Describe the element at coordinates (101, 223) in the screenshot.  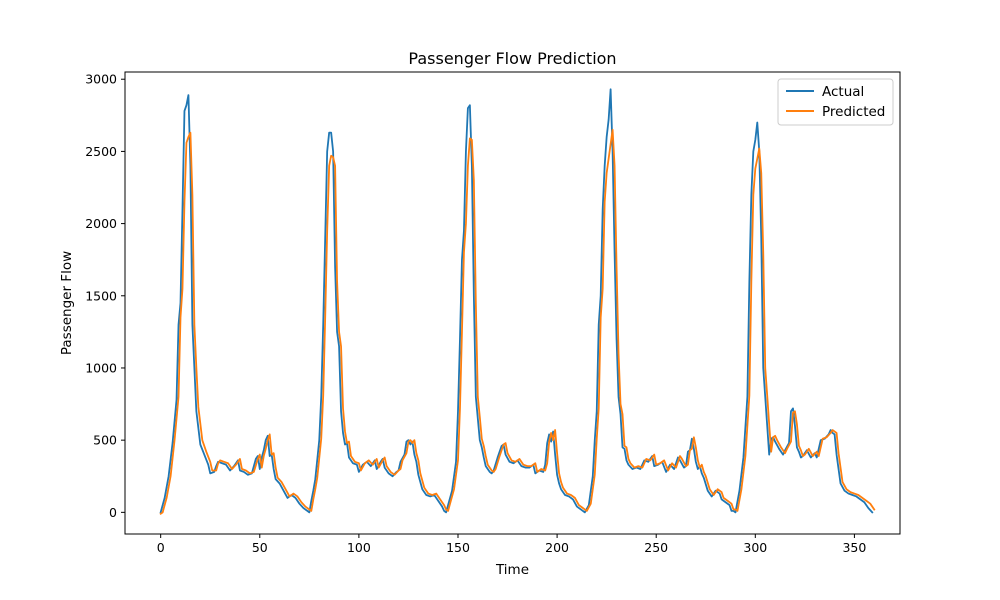
I see `y-tick-label: 2000` at that location.